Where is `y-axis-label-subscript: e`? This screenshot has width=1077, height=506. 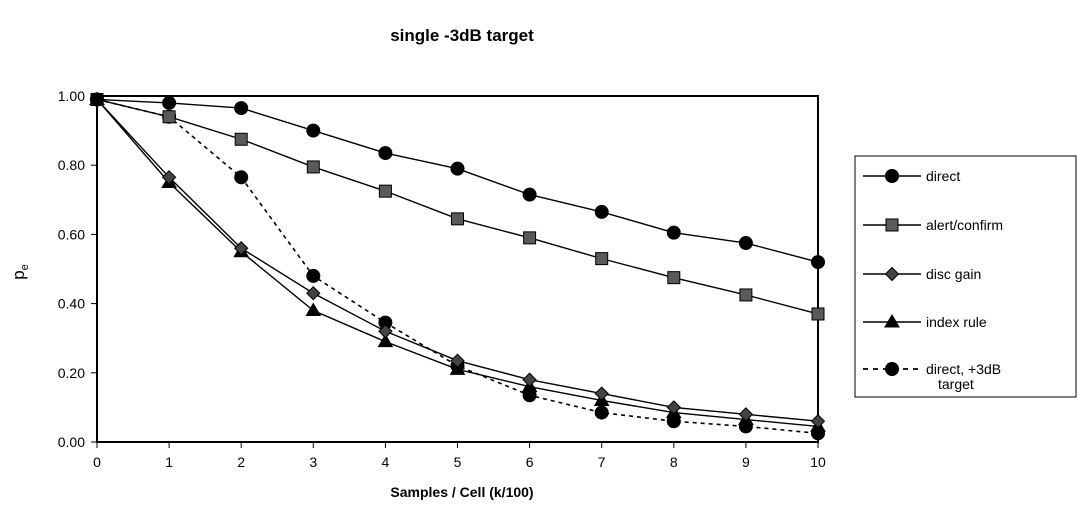
y-axis-label-subscript: e is located at coordinates (25, 267).